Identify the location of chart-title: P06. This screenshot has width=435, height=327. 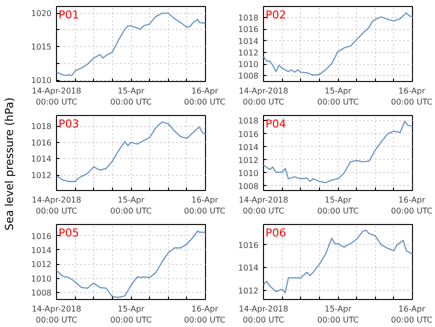
(276, 233).